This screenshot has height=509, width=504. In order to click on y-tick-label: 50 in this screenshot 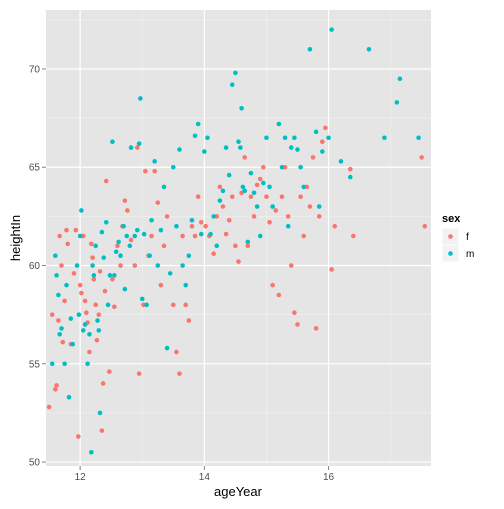, I will do `click(35, 463)`.